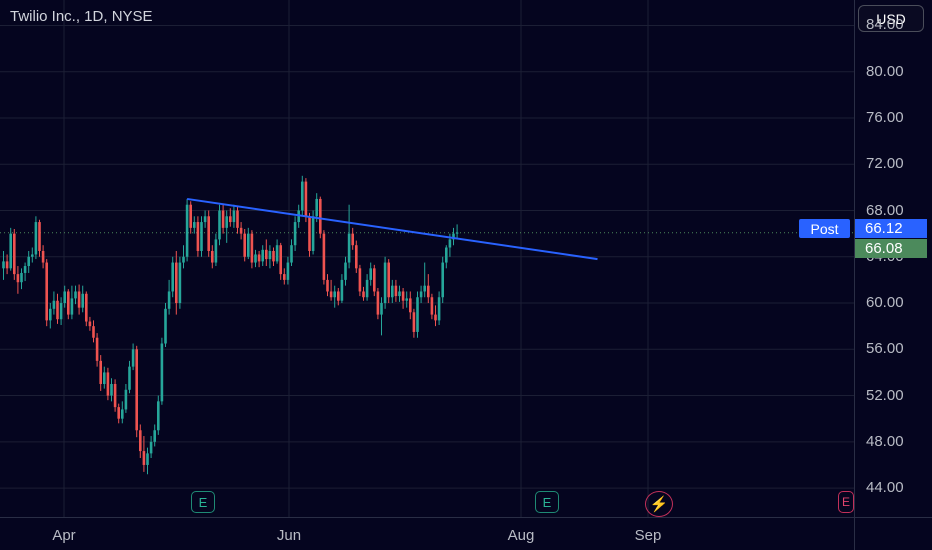 This screenshot has width=932, height=550. What do you see at coordinates (392, 229) in the screenshot?
I see `trendline` at bounding box center [392, 229].